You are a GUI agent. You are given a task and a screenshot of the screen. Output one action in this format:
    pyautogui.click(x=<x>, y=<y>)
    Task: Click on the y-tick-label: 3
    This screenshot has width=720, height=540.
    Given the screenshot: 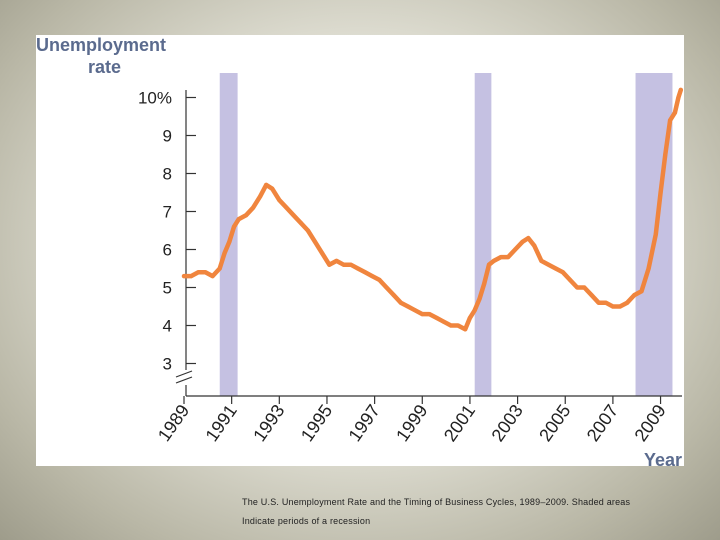 What is the action you would take?
    pyautogui.click(x=167, y=364)
    